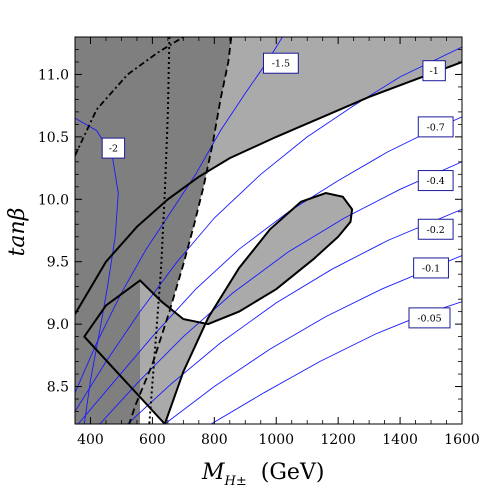  I want to click on contour-label: -1, so click(434, 71).